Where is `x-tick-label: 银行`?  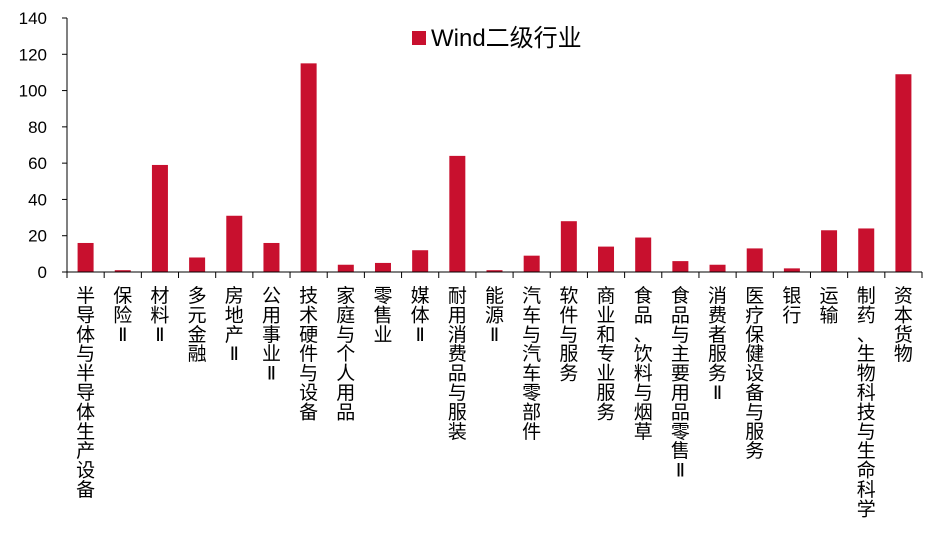
x-tick-label: 银行 is located at coordinates (791, 305).